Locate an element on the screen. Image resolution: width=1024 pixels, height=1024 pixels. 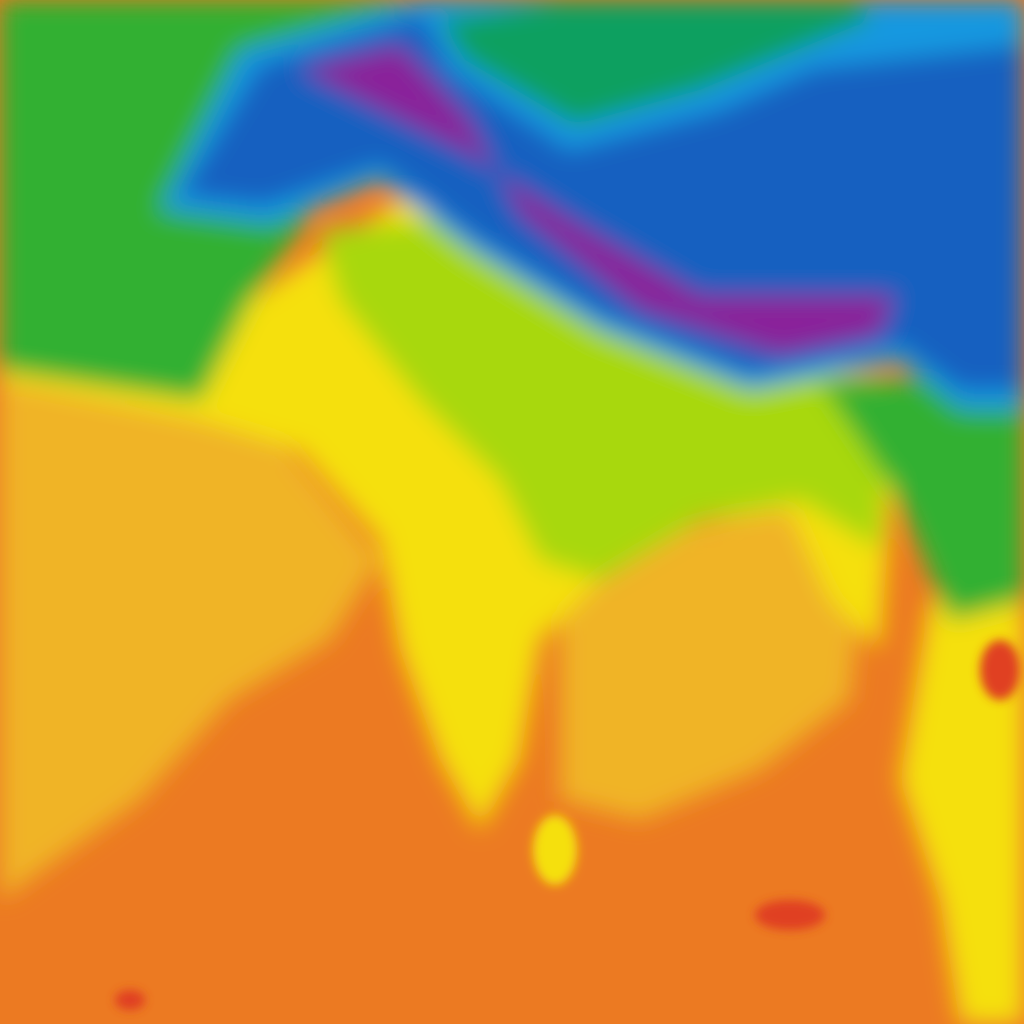
hot-spot-south is located at coordinates (790, 915).